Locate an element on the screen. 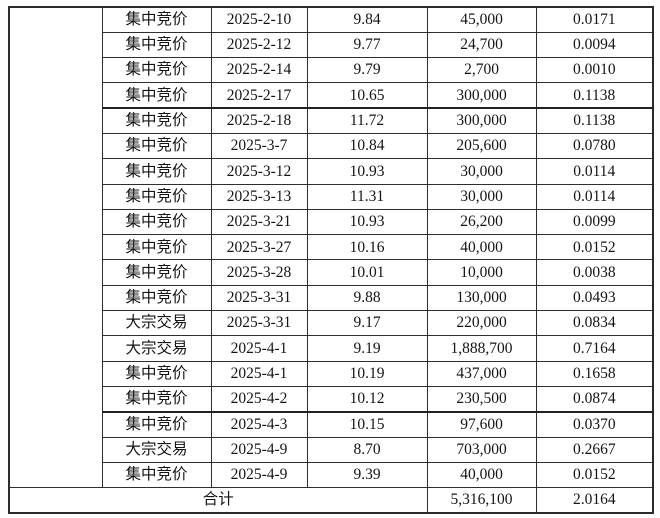 This screenshot has height=518, width=660. merged-left-cell is located at coordinates (55, 247).